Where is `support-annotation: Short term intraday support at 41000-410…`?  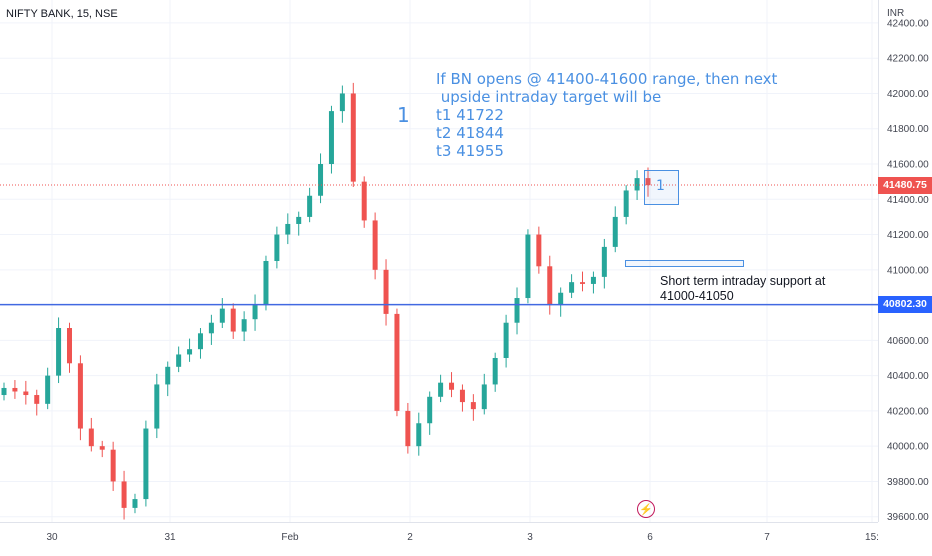
support-annotation: Short term intraday support at 41000-410… is located at coordinates (742, 289).